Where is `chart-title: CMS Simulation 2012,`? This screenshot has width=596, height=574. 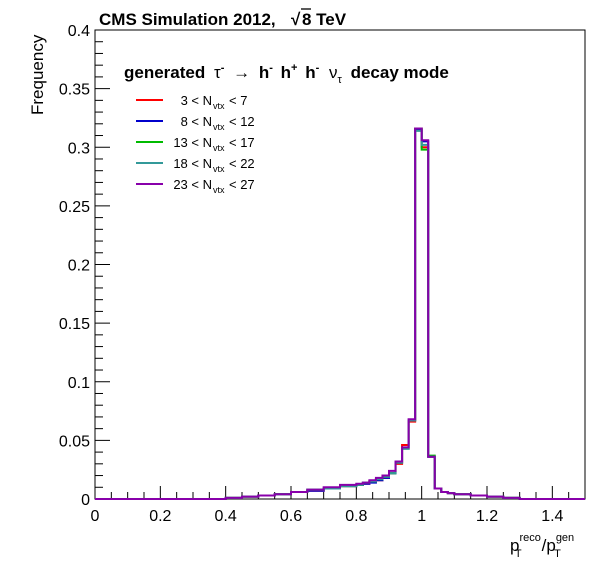
chart-title: CMS Simulation 2012, is located at coordinates (187, 19).